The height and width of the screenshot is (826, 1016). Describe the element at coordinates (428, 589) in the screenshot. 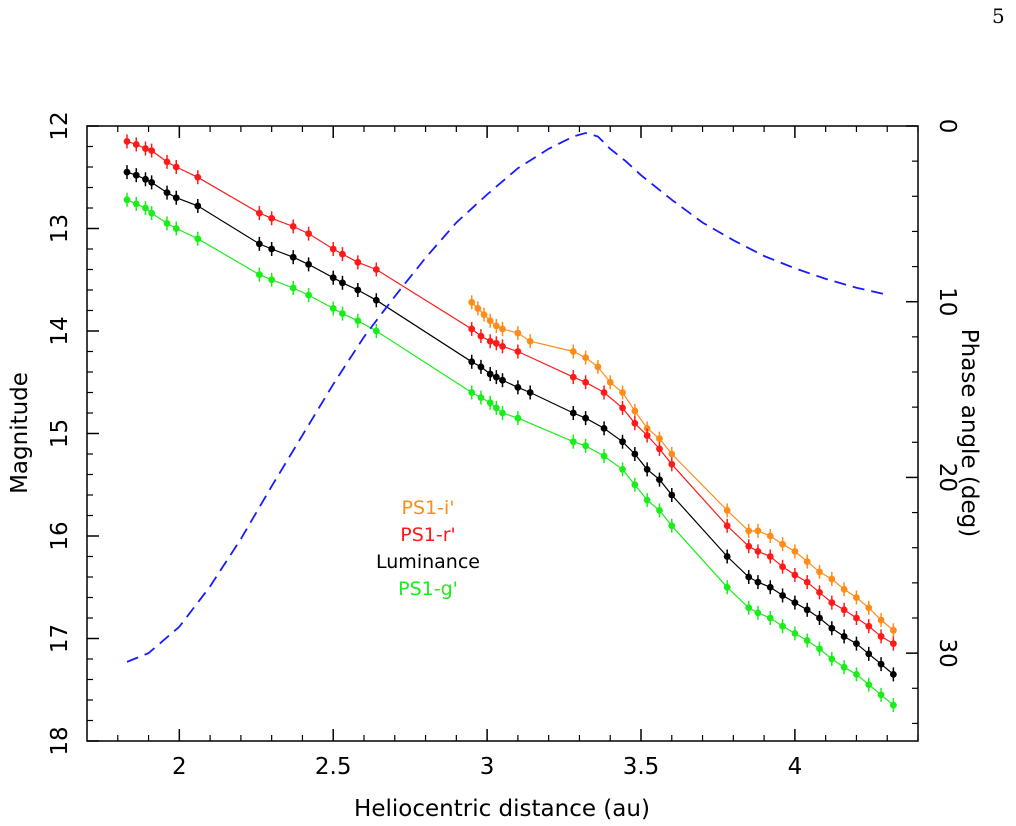

I see `legend-entry: PS1-g'` at that location.